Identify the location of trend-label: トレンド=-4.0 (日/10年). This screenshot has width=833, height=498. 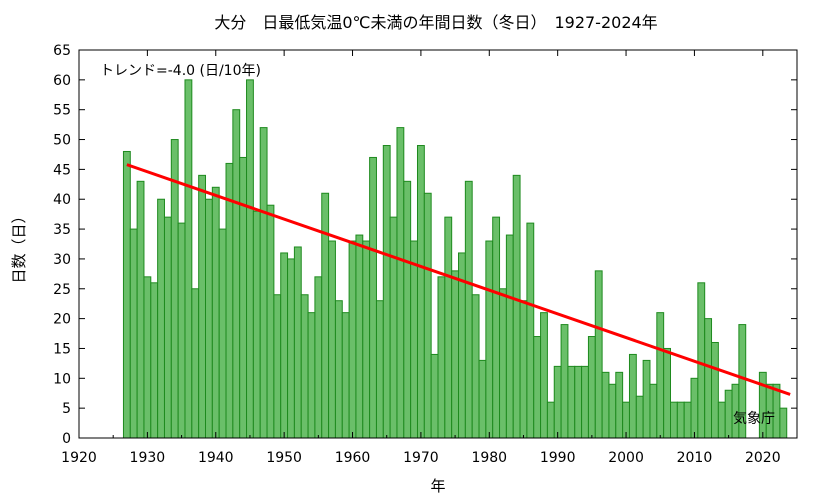
(180, 71).